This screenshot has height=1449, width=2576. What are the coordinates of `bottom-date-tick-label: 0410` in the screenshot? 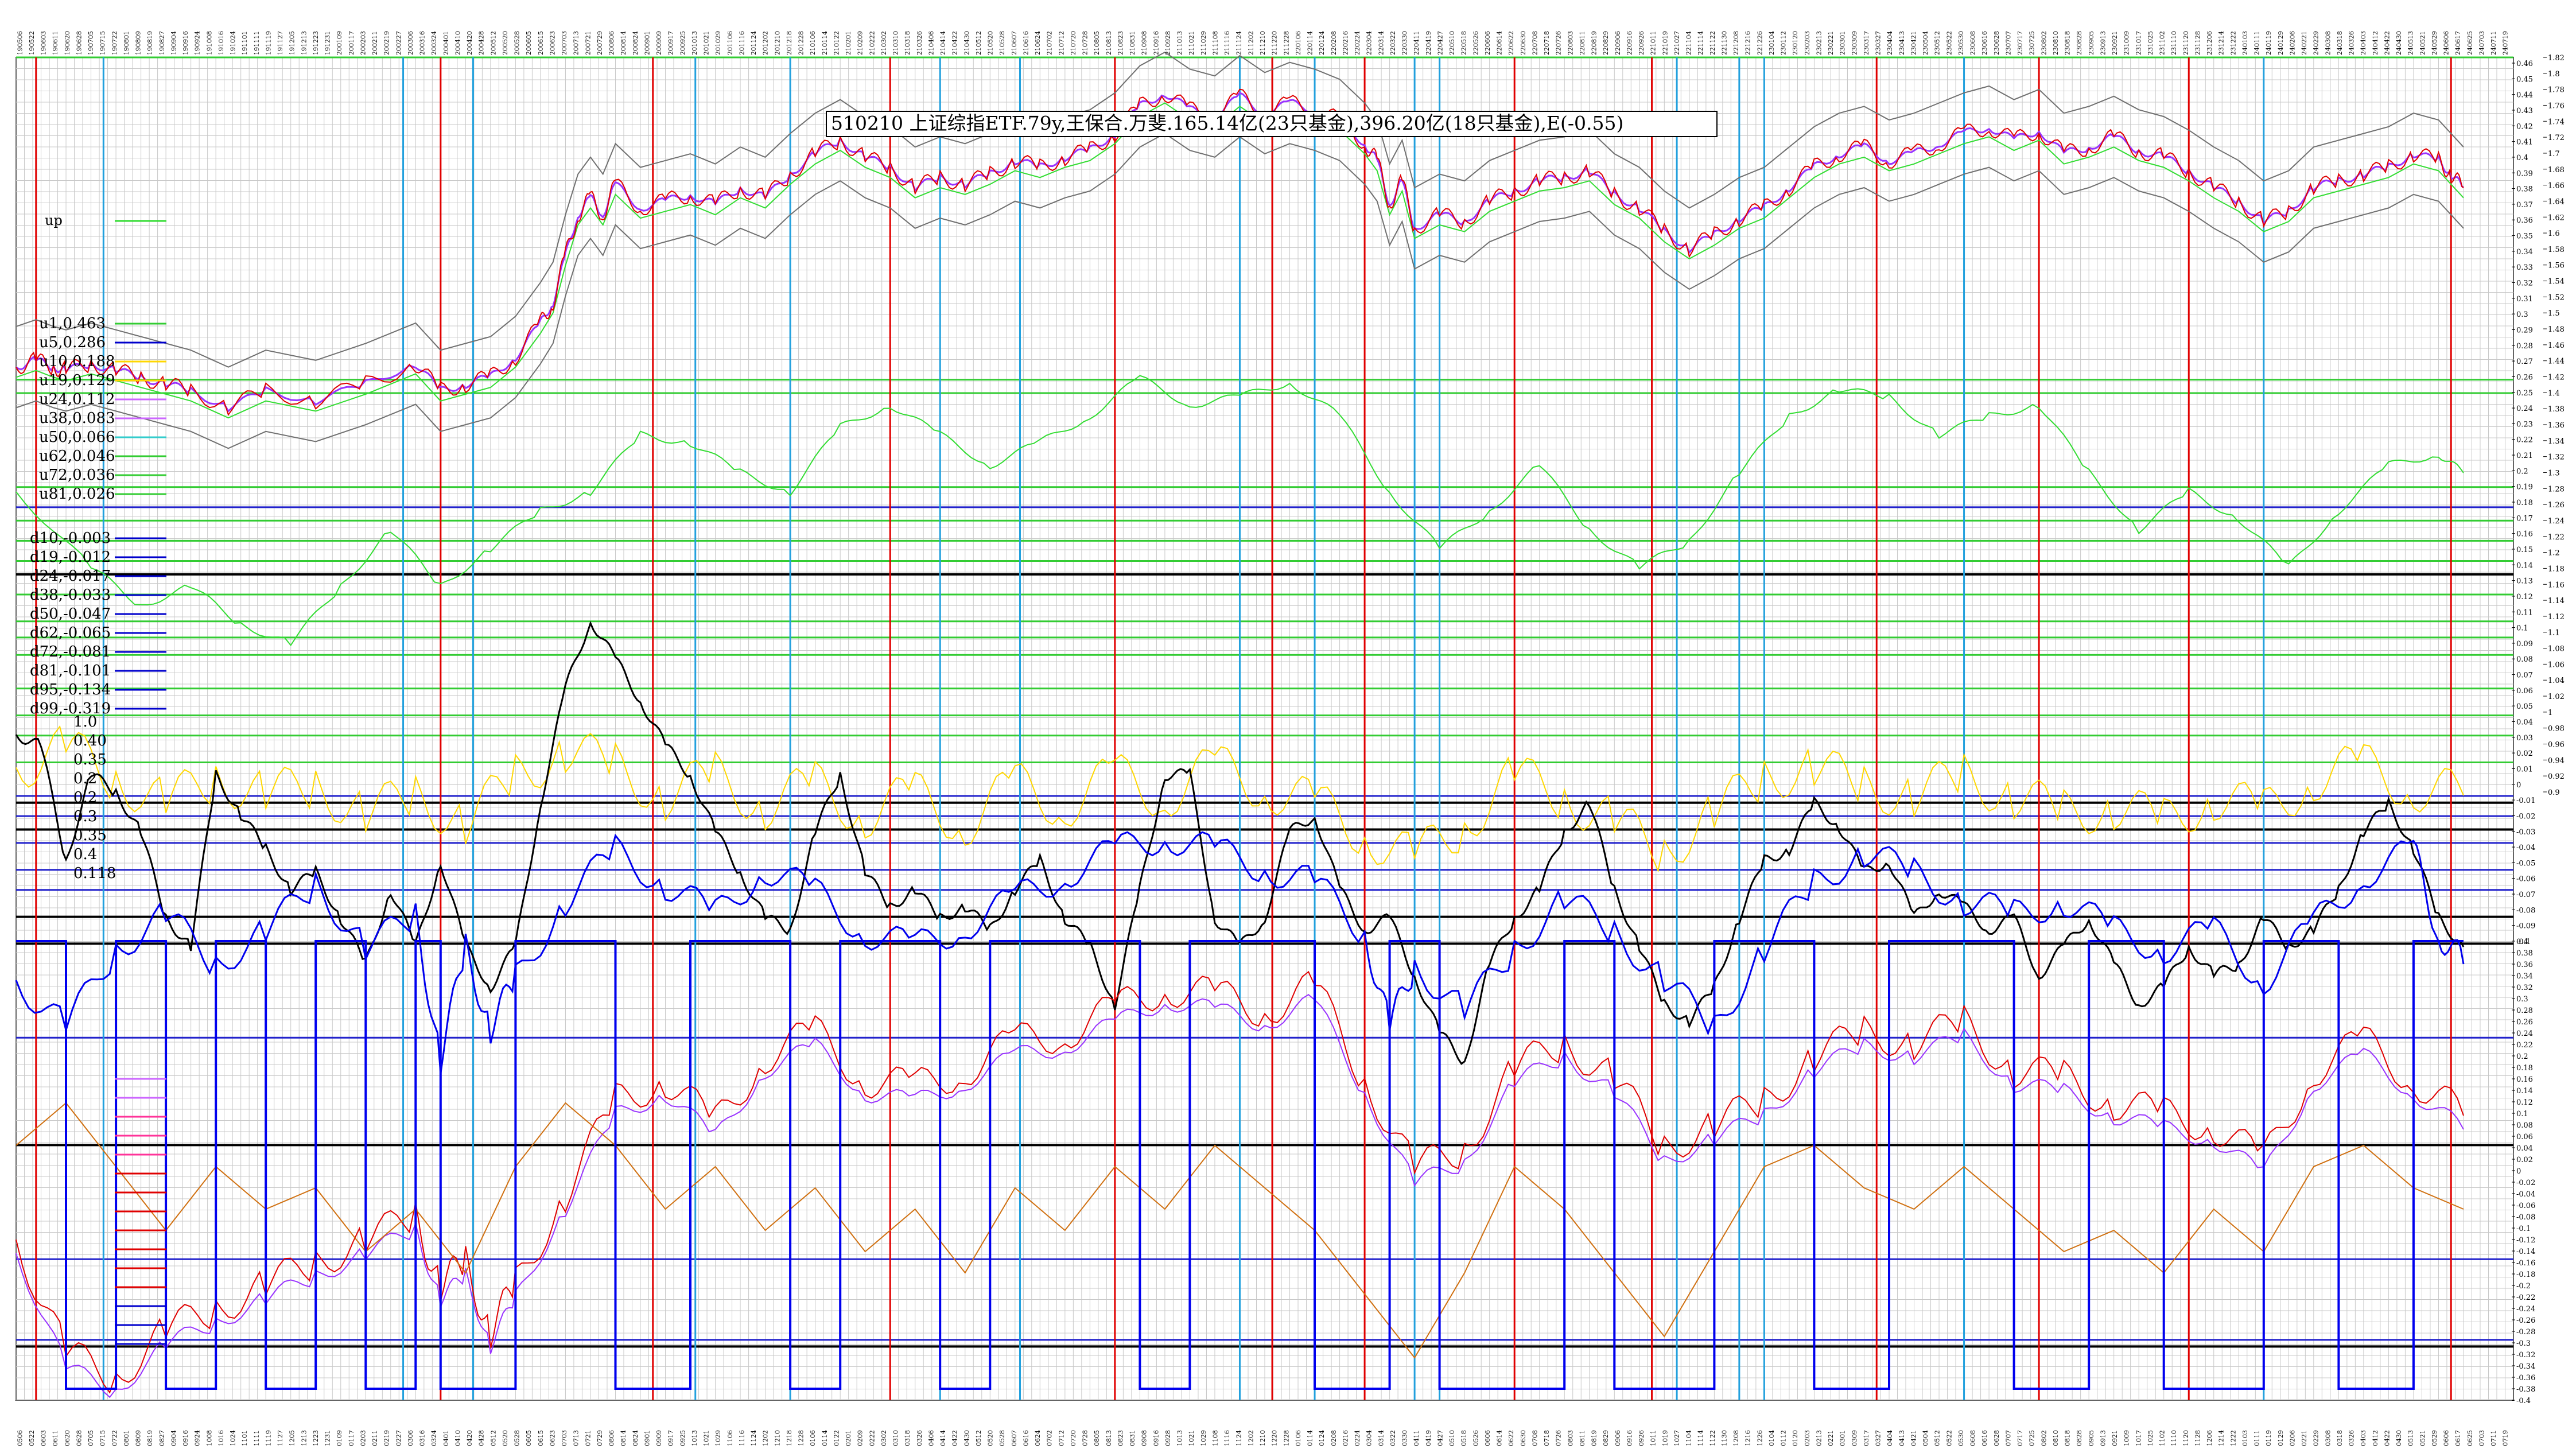 It's located at (458, 1438).